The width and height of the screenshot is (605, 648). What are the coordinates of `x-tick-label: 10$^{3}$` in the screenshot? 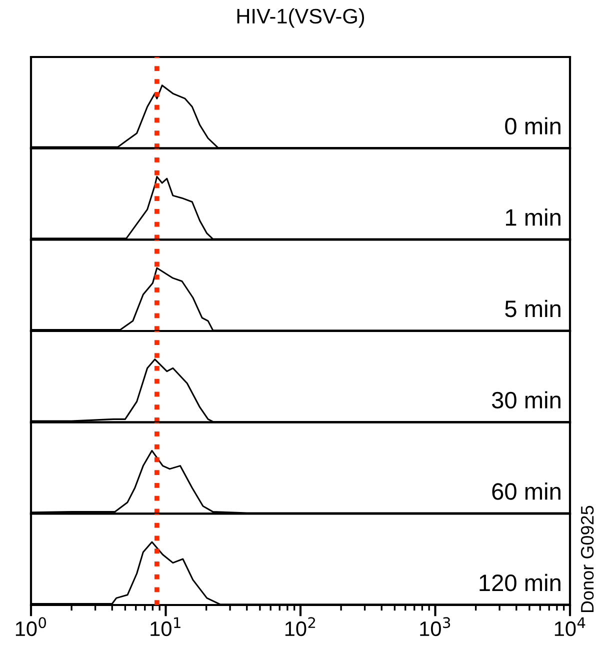 It's located at (435, 626).